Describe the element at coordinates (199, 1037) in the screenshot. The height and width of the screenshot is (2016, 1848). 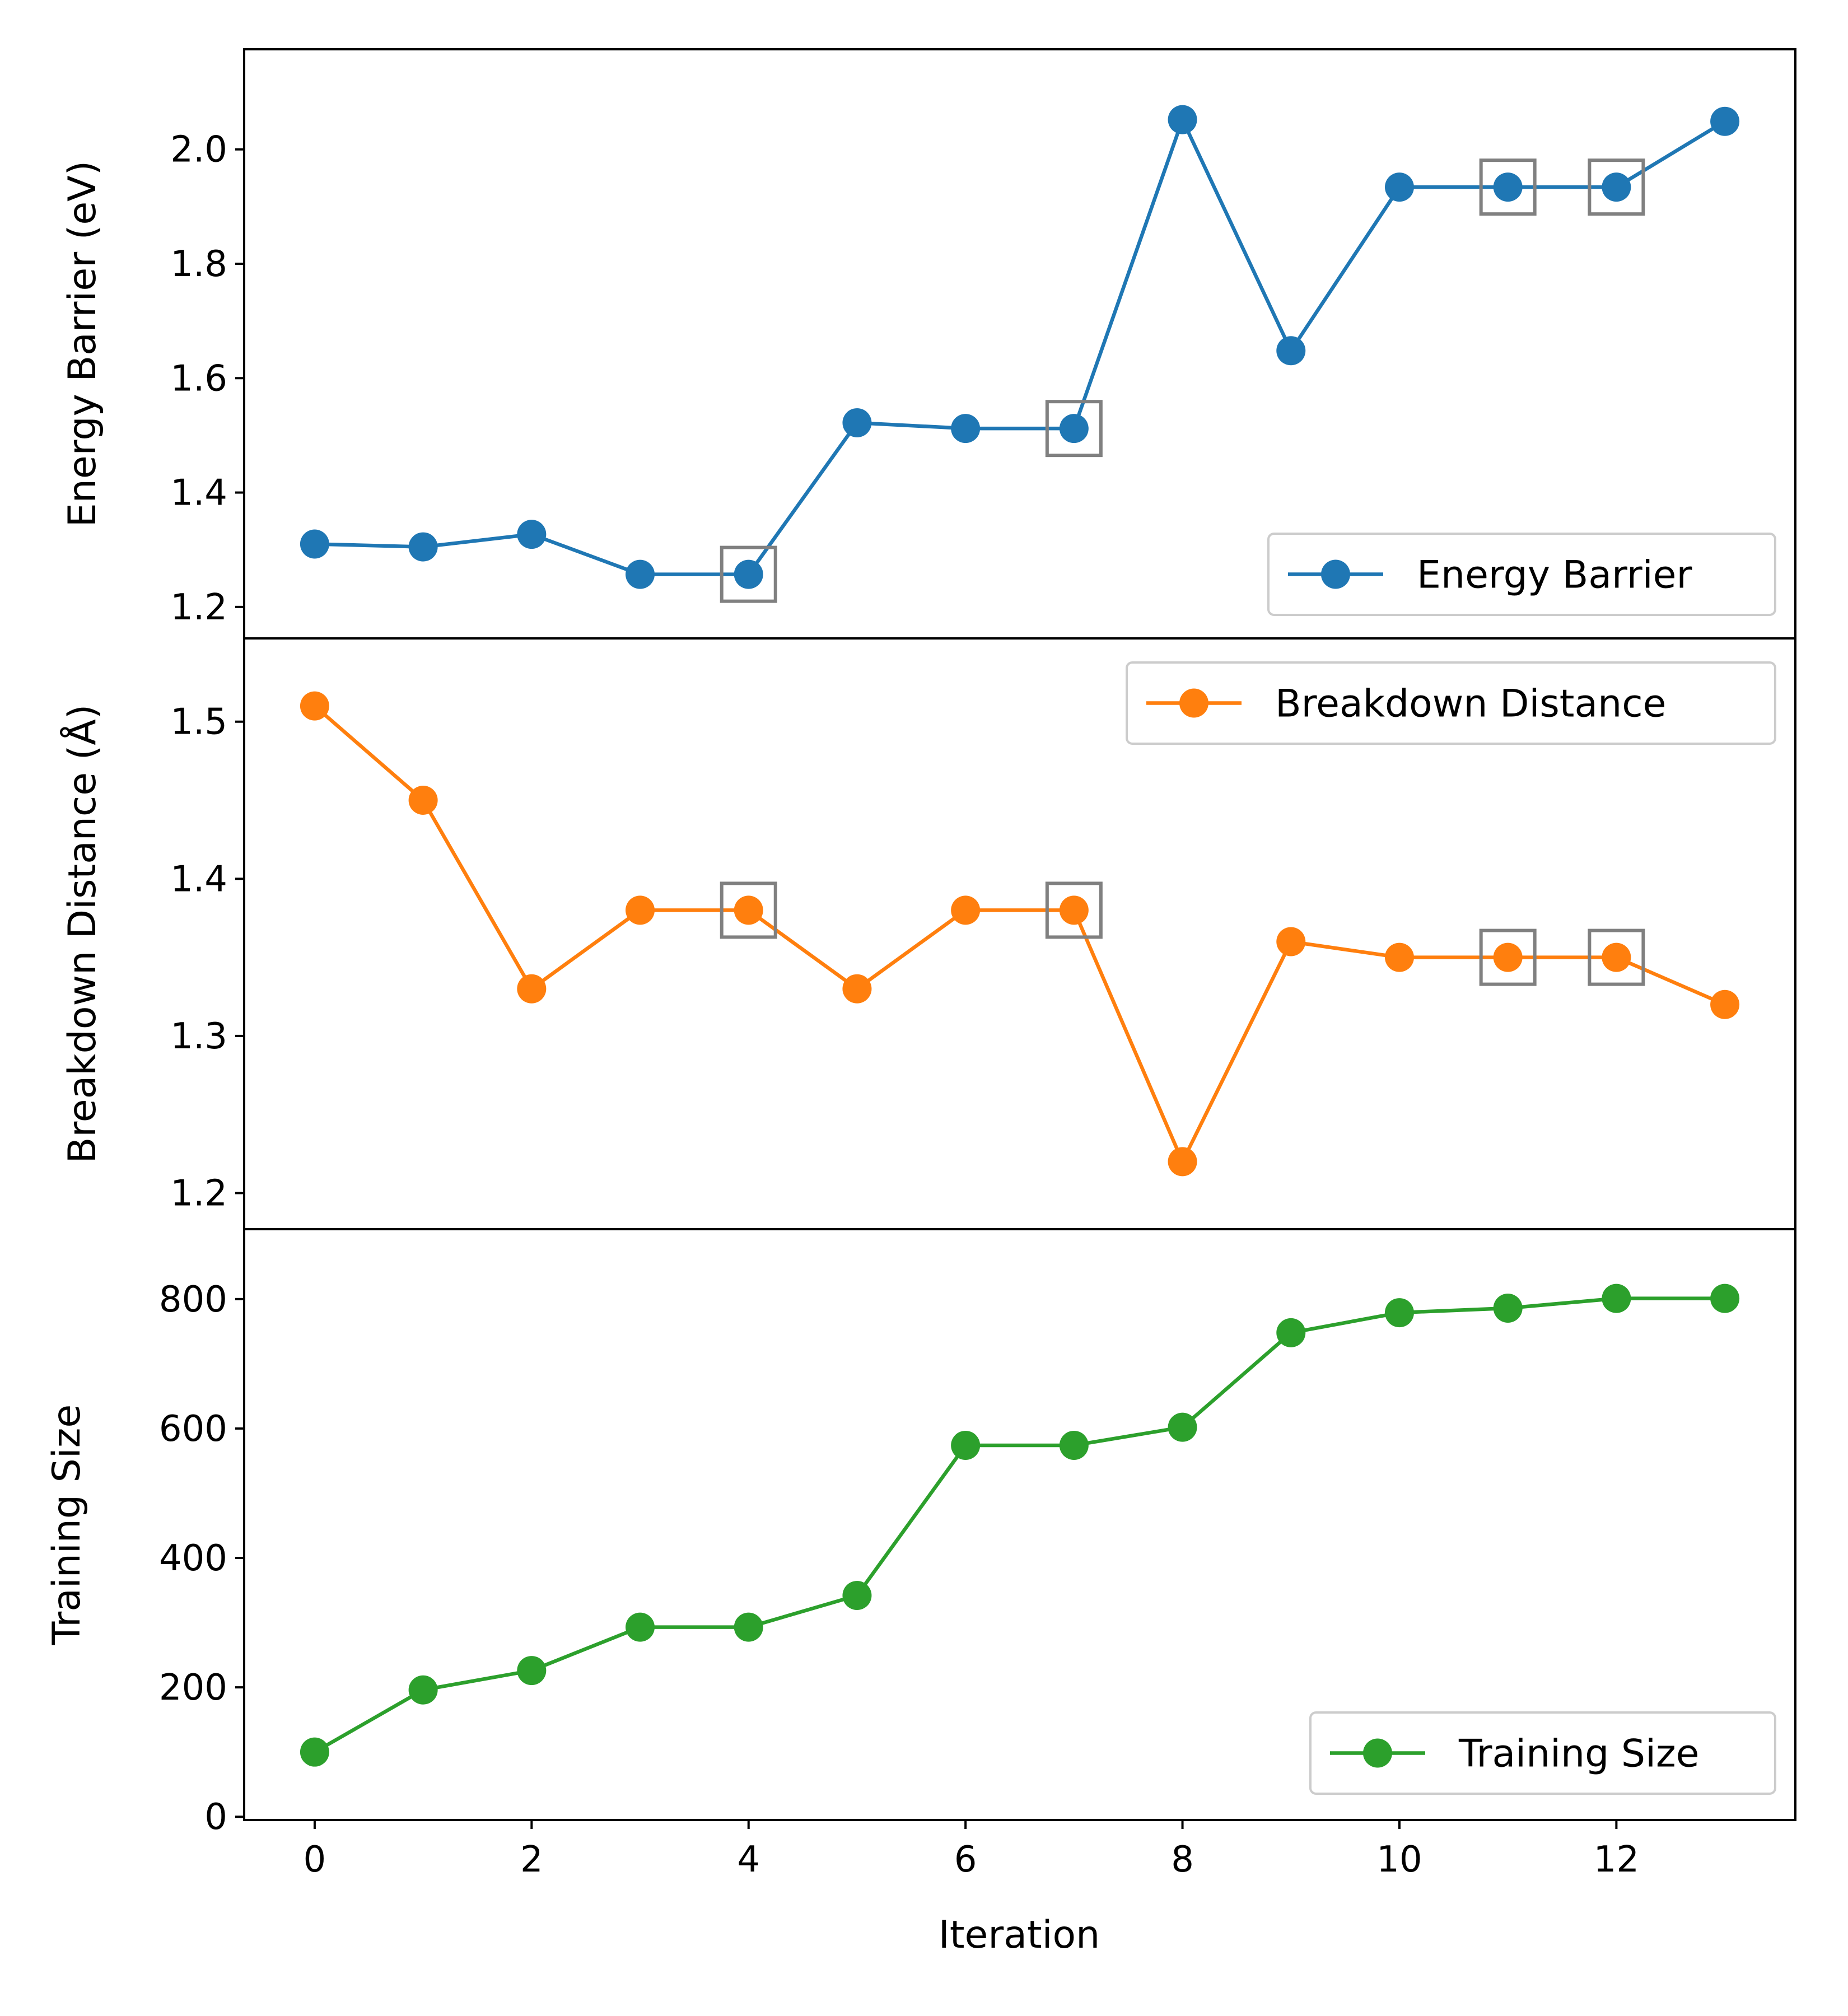
I see `y-tick-label: 1.3` at that location.